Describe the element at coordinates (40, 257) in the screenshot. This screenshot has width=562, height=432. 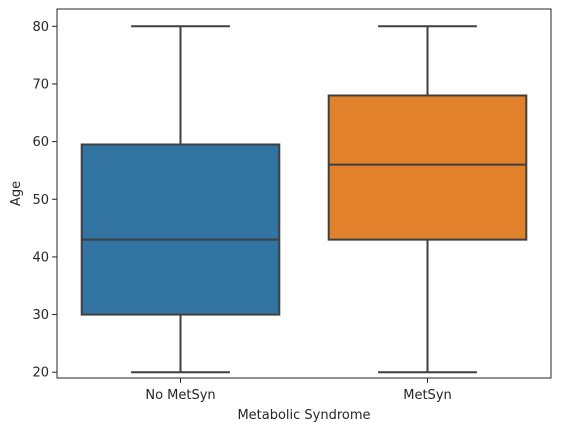
I see `y-tick-label: 40` at that location.